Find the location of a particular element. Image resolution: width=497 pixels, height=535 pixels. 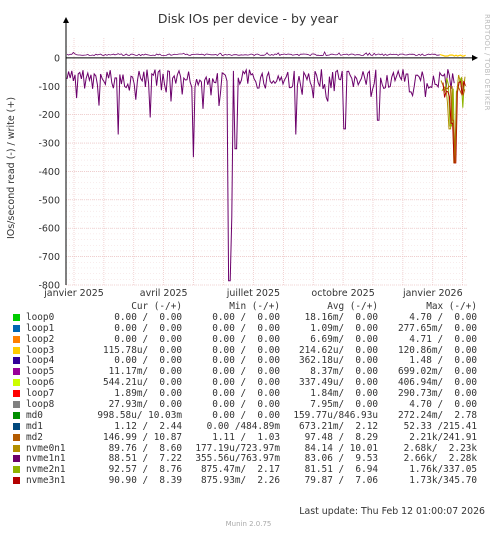

legend-cur: 92.57 / 8.76 is located at coordinates (145, 470).